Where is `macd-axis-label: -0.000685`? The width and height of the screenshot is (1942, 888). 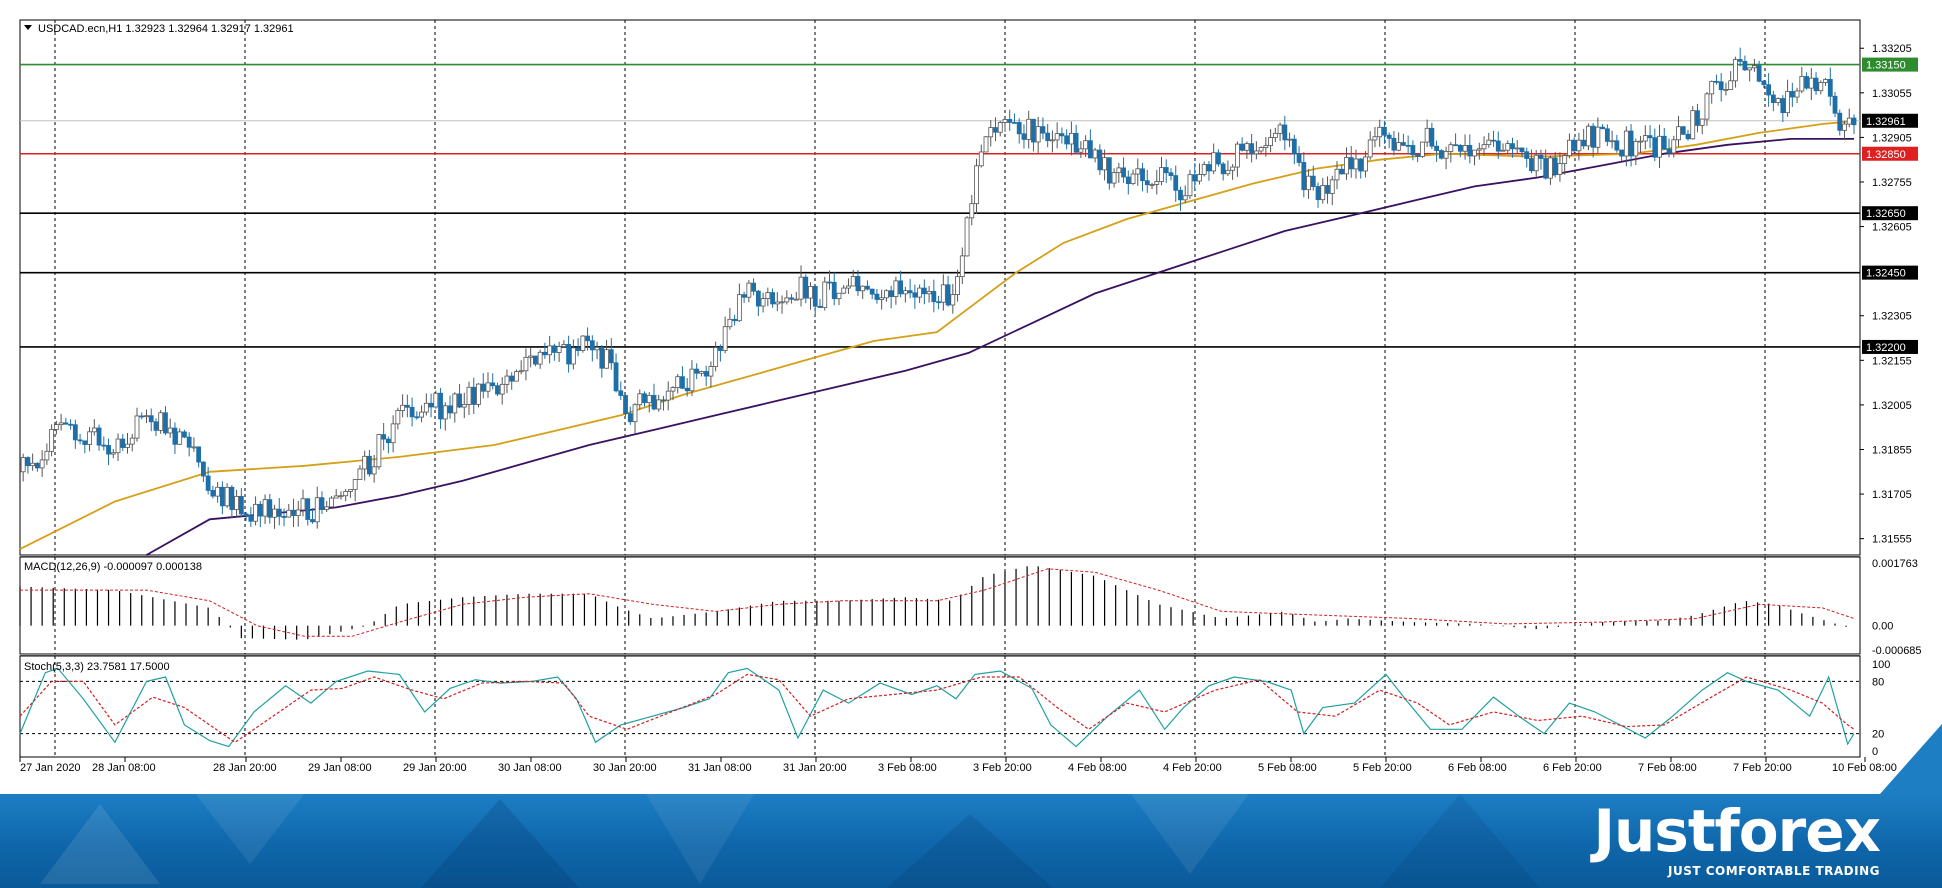 macd-axis-label: -0.000685 is located at coordinates (1897, 651).